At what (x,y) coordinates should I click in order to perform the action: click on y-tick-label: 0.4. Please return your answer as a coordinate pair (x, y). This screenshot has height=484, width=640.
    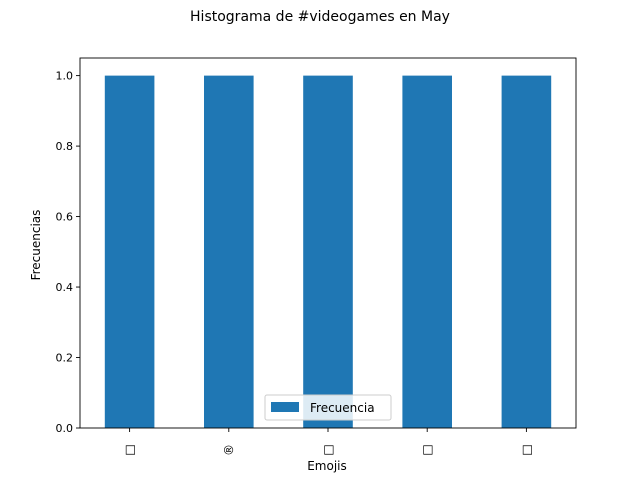
    Looking at the image, I should click on (65, 287).